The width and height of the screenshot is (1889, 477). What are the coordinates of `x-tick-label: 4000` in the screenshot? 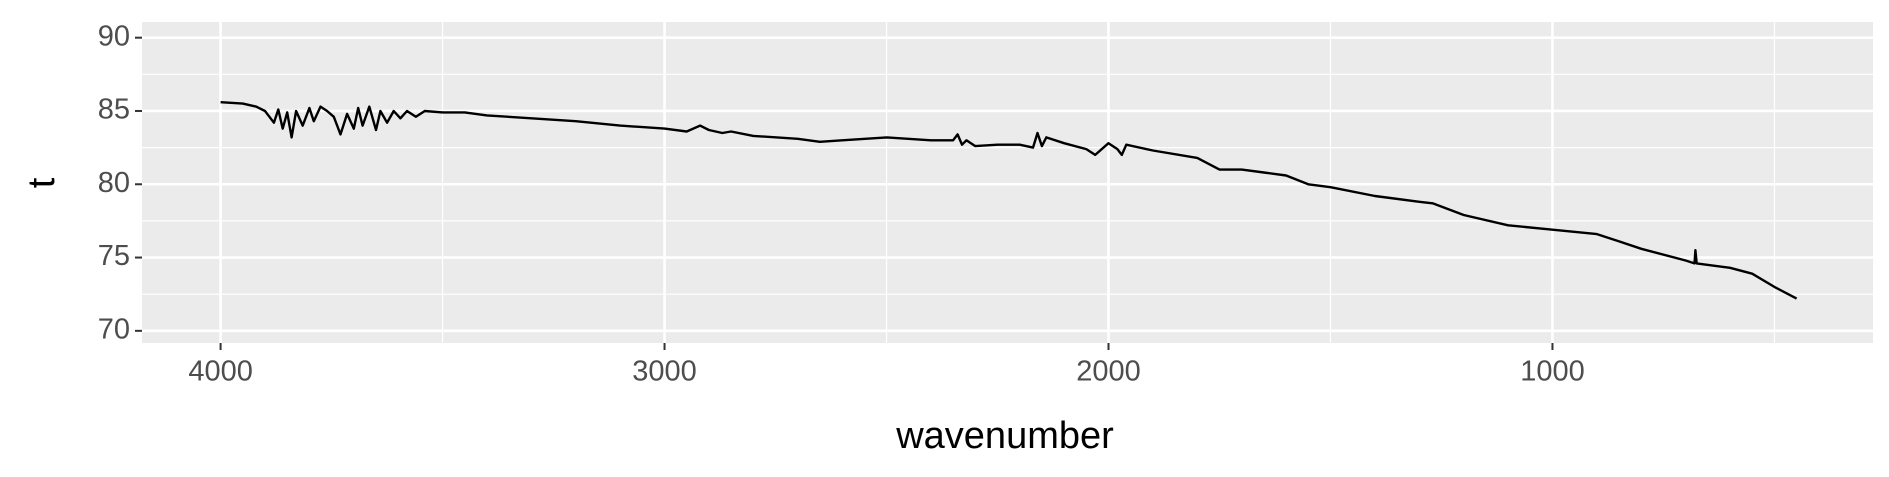 It's located at (220, 372).